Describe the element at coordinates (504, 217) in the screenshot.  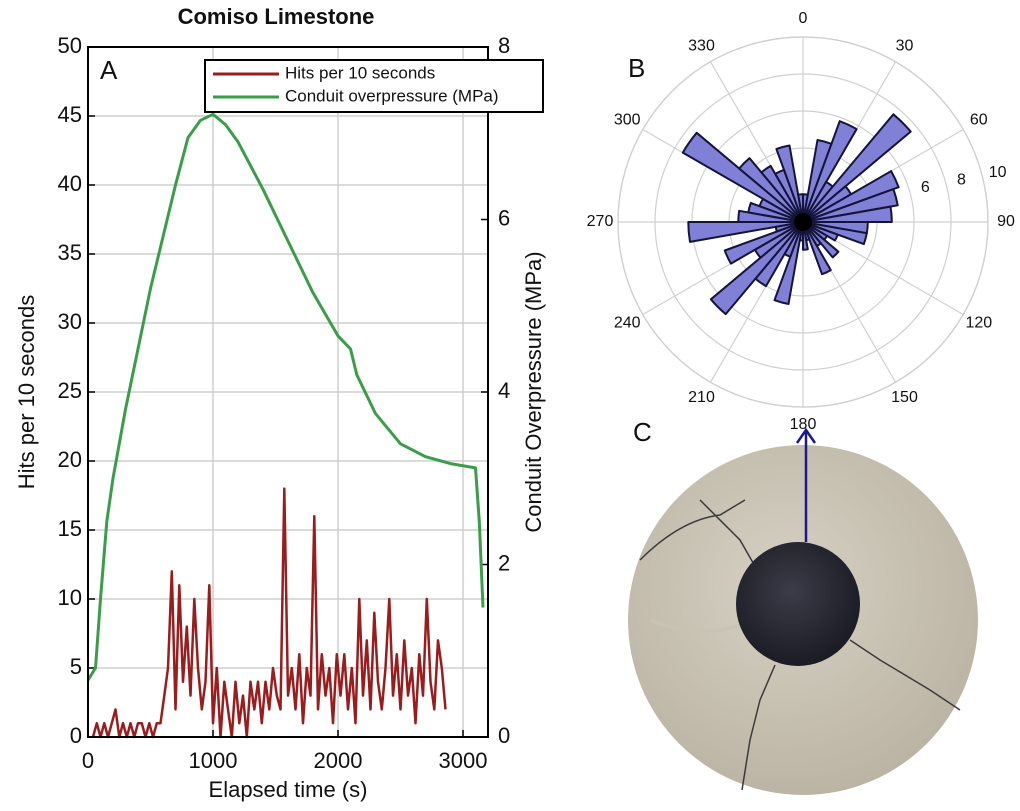
I see `y2-tick-label: 6` at that location.